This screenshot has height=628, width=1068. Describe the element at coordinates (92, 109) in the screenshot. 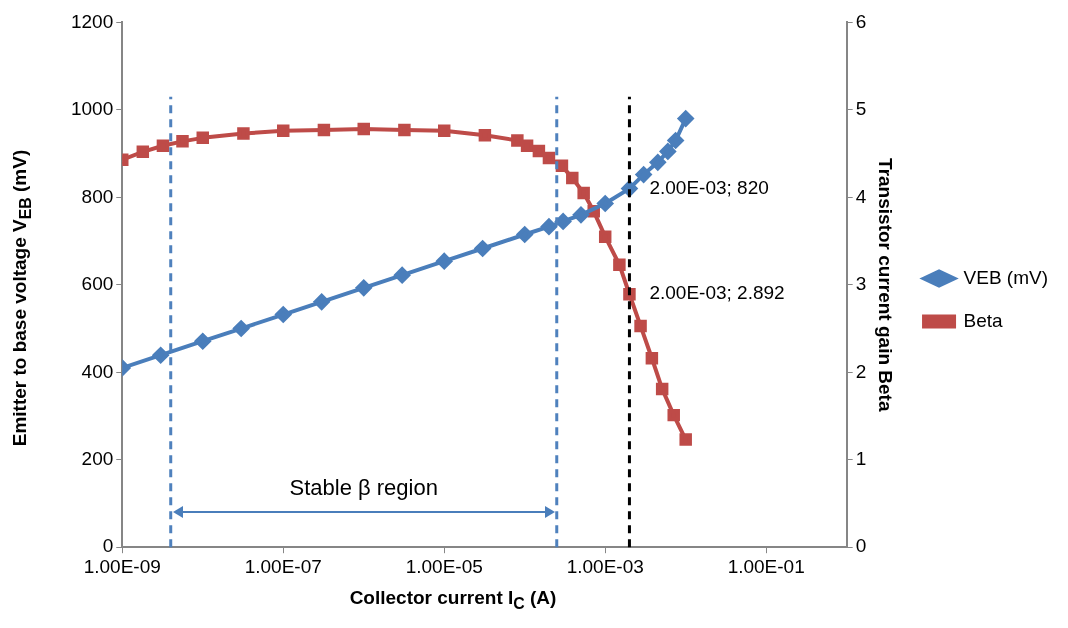

I see `y-tick-label: 1000` at that location.